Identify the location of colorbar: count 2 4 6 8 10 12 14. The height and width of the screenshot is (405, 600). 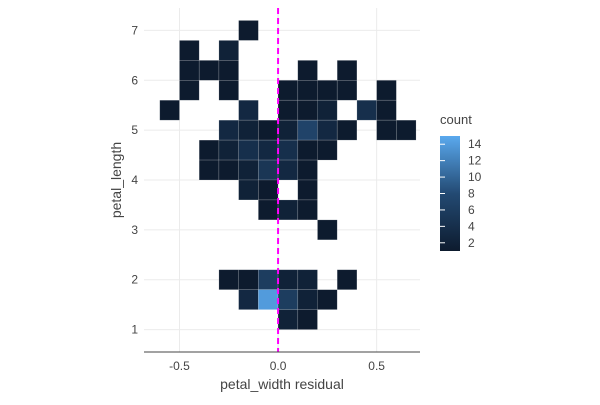
(461, 181).